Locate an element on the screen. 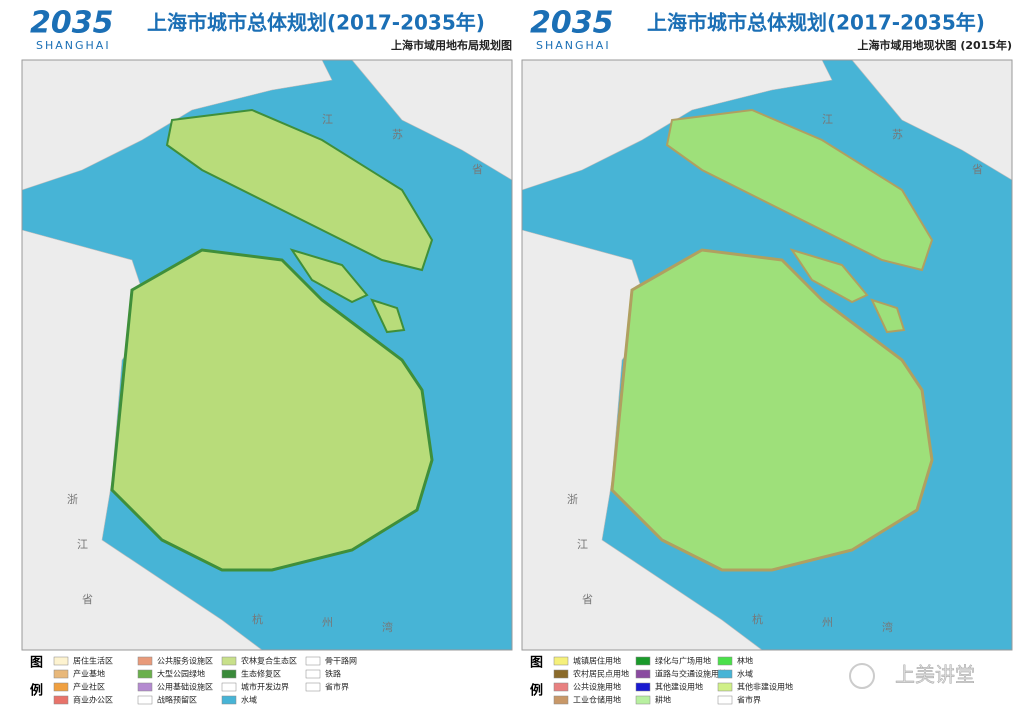 The width and height of the screenshot is (1028, 724). legend-label: 城市开发边界 is located at coordinates (265, 687).